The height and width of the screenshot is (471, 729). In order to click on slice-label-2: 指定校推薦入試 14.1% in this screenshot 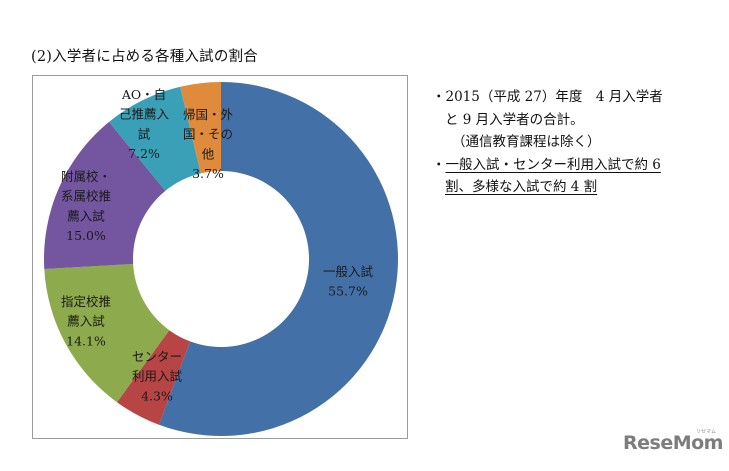, I will do `click(86, 321)`.